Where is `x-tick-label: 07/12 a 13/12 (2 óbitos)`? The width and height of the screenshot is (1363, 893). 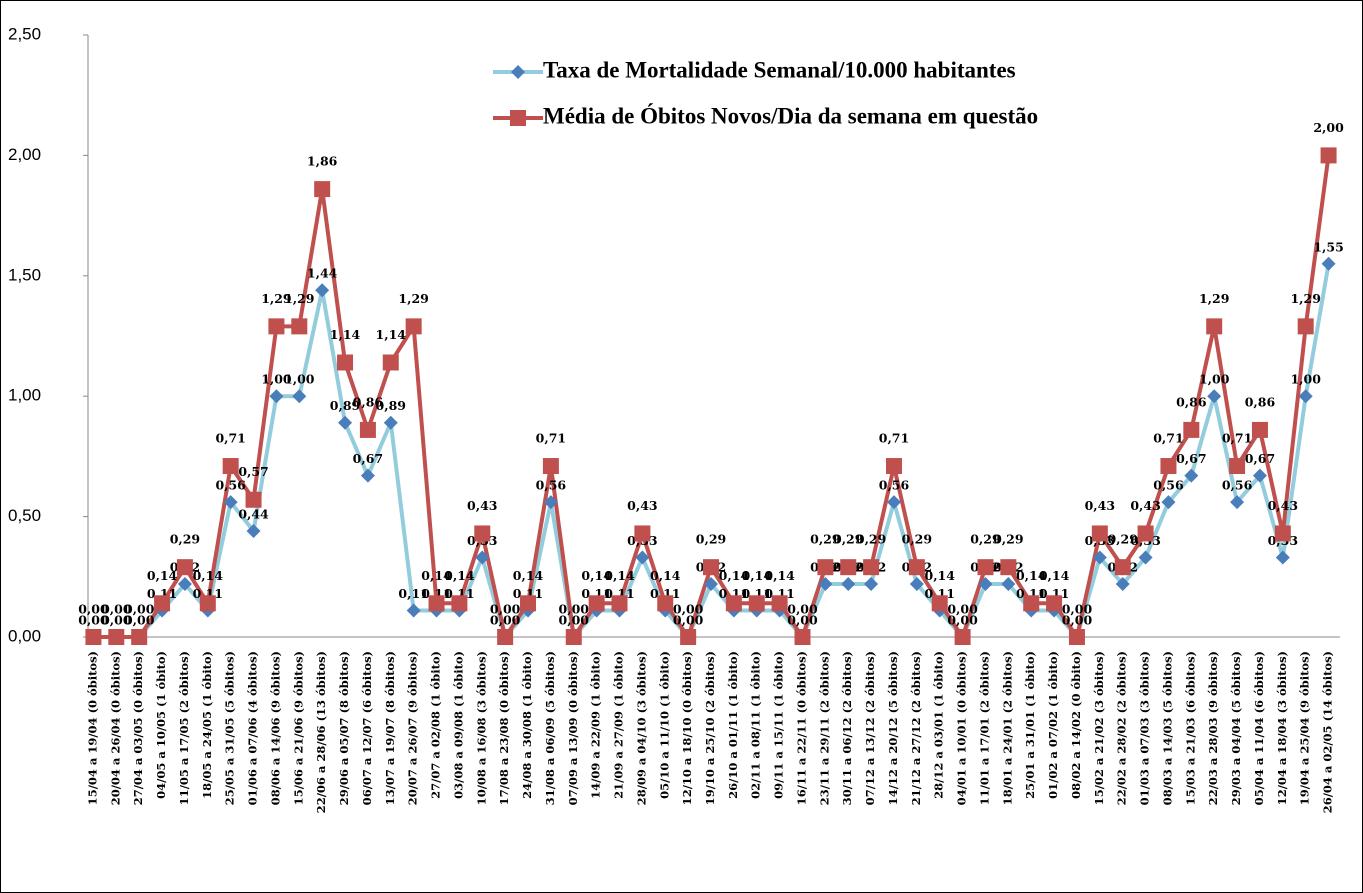 x-tick-label: 07/12 a 13/12 (2 óbitos) is located at coordinates (870, 728).